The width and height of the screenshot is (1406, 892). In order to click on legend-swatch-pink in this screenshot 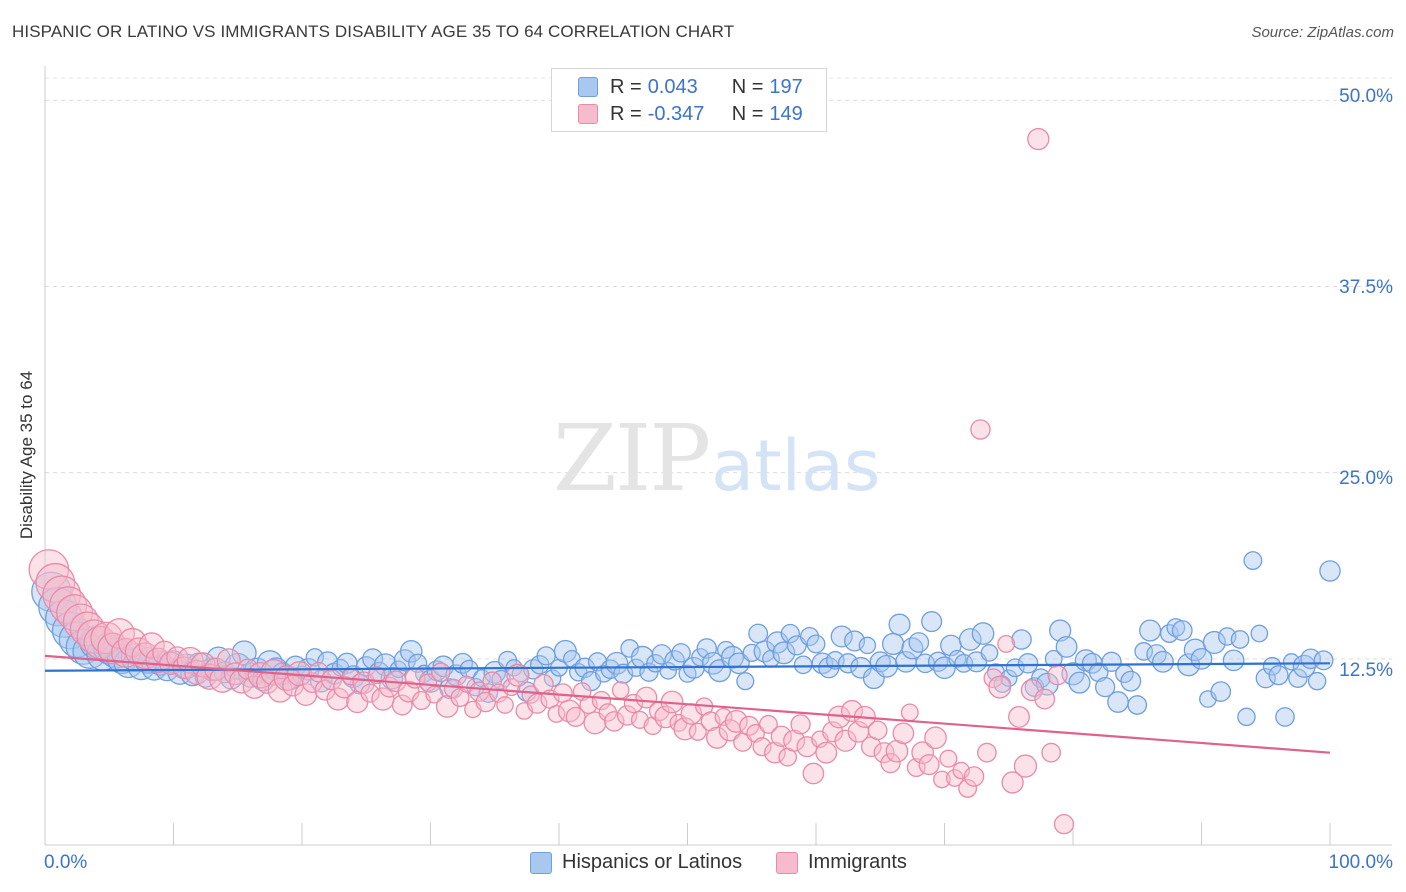, I will do `click(787, 862)`.